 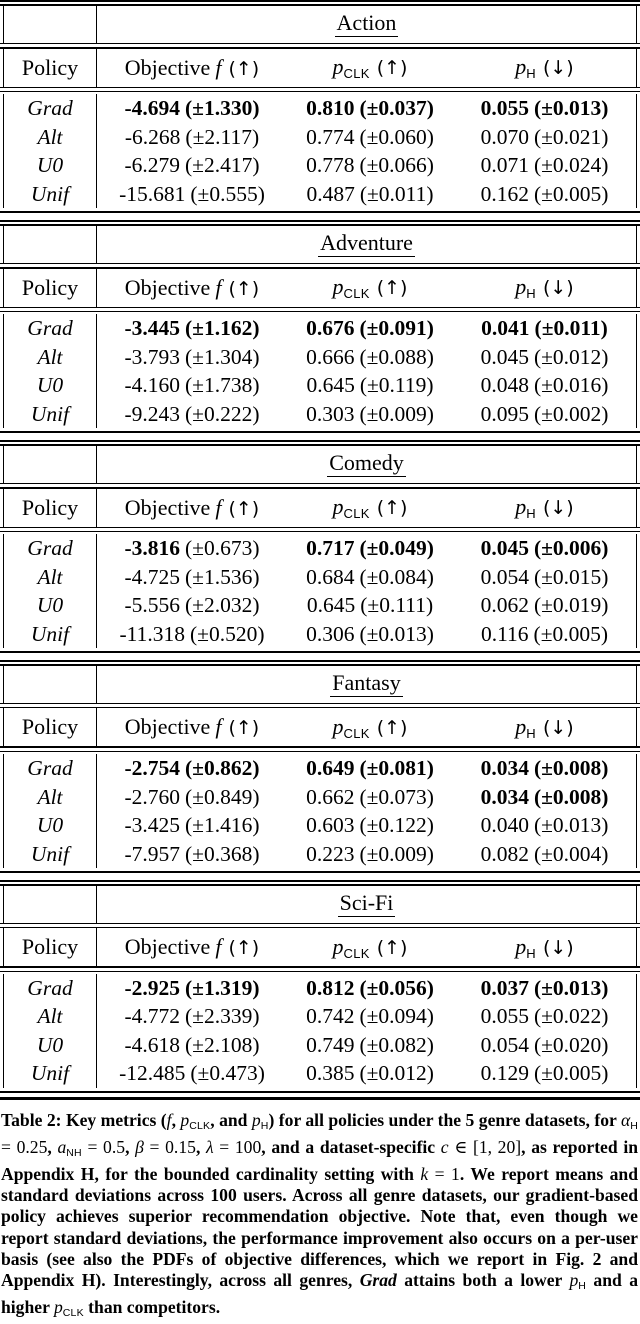 I want to click on ph-cell: 0.071 (±0.024), so click(x=544, y=165).